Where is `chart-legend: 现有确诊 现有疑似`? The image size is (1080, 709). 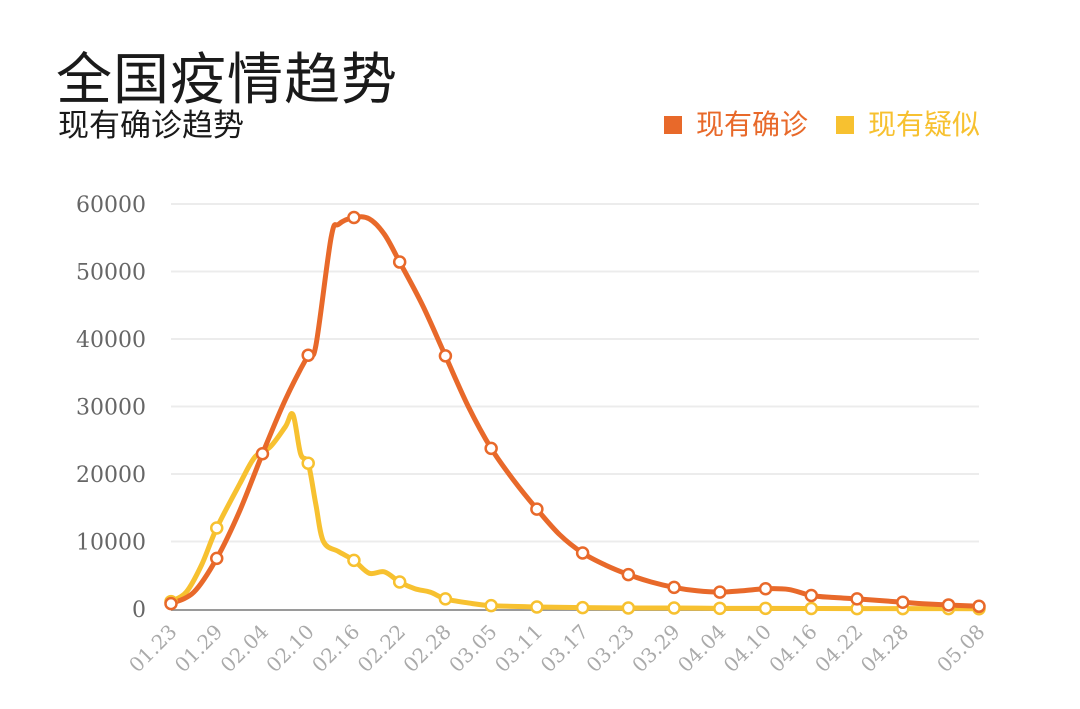
chart-legend: 现有确诊 现有疑似 is located at coordinates (836, 125).